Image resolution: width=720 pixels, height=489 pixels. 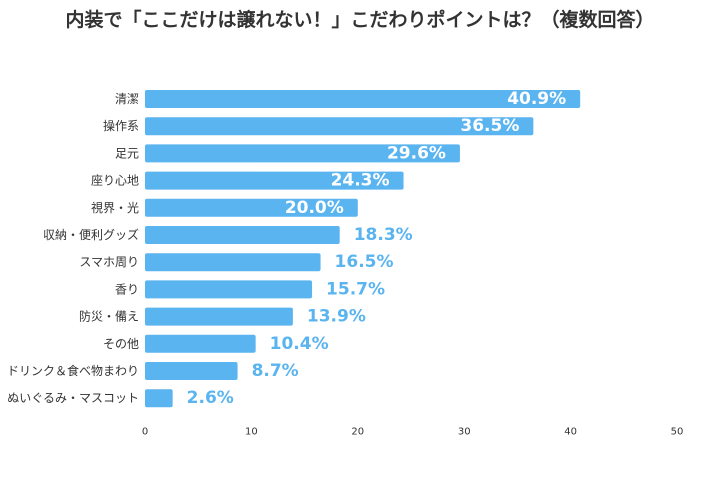 I want to click on value-label-3: 24.3%, so click(x=360, y=181).